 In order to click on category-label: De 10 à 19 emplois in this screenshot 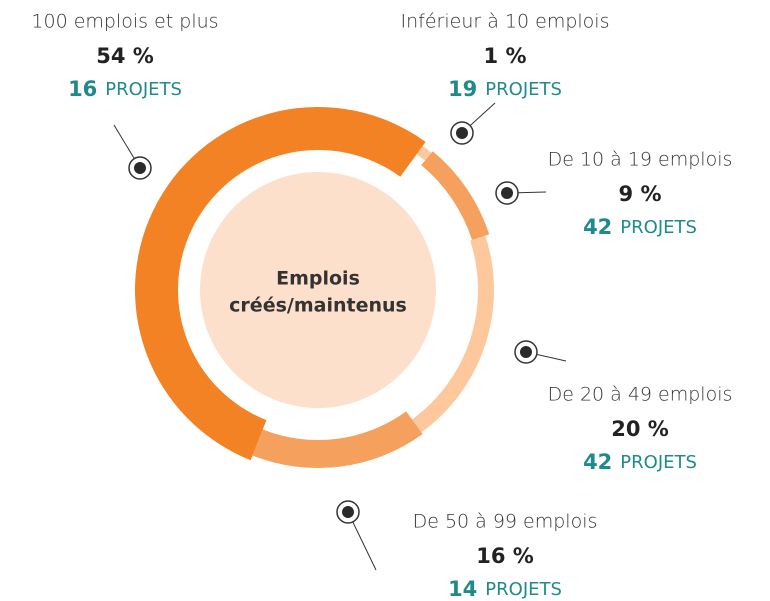, I will do `click(640, 160)`.